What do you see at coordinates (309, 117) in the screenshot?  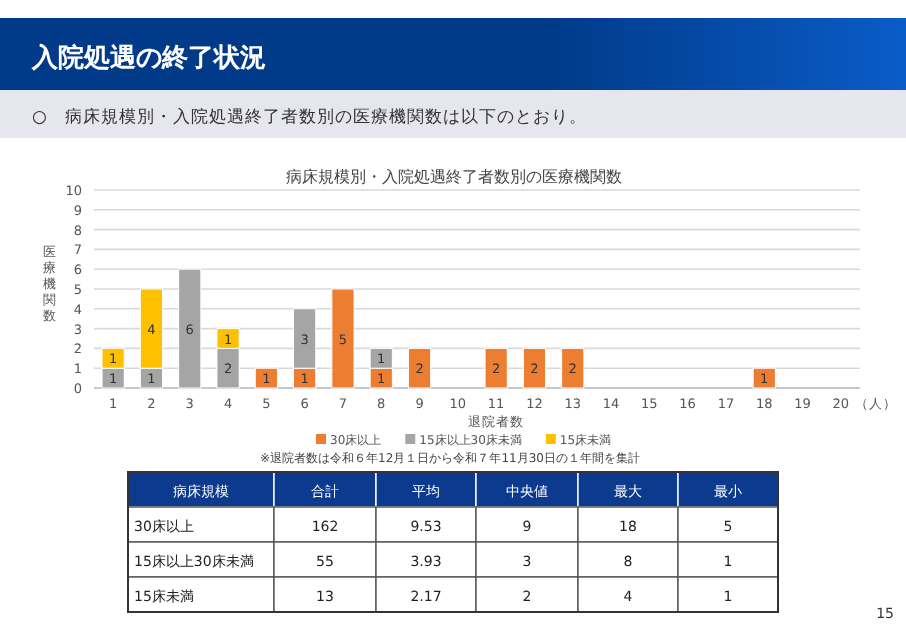 I see `text: ○ 病床規模別・入院処遇終了者数別の医療機関数は以下のとおり。` at bounding box center [309, 117].